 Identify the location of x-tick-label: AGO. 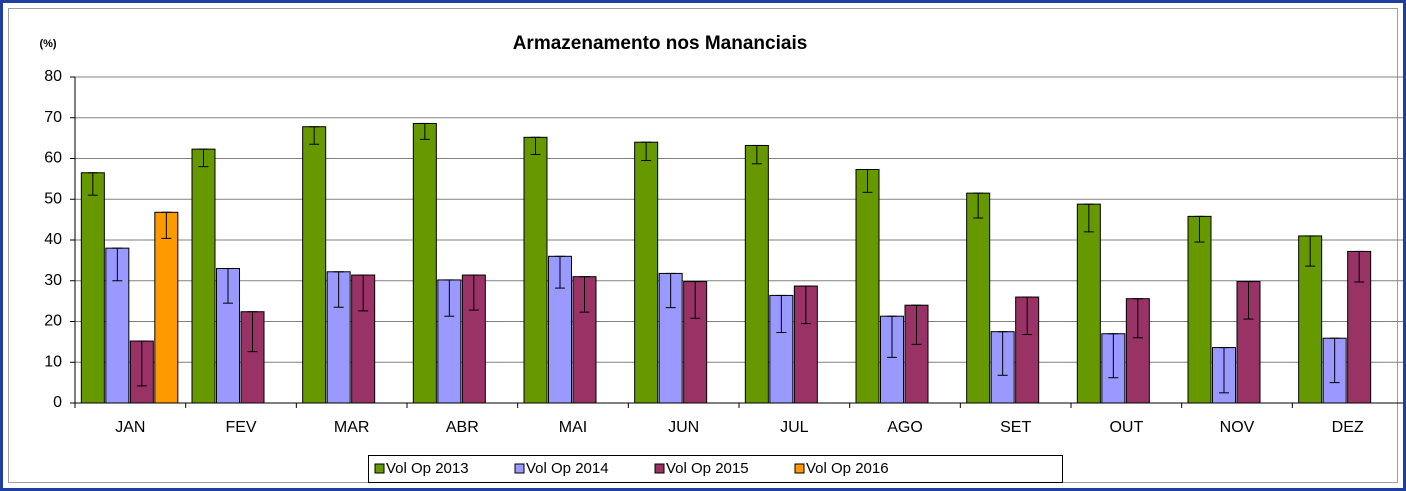
(905, 427).